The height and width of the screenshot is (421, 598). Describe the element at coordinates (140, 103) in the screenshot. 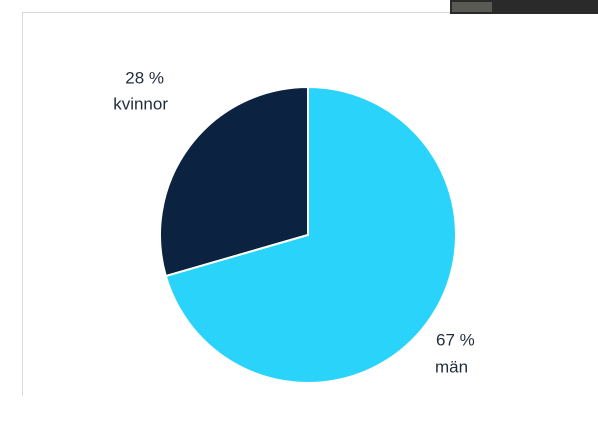

I see `category-label: kvinnor` at that location.